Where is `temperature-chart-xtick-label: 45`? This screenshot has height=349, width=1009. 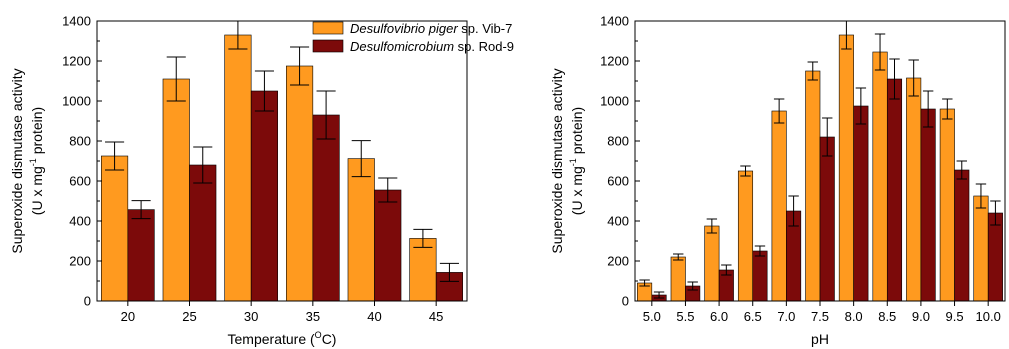
temperature-chart-xtick-label: 45 is located at coordinates (436, 316).